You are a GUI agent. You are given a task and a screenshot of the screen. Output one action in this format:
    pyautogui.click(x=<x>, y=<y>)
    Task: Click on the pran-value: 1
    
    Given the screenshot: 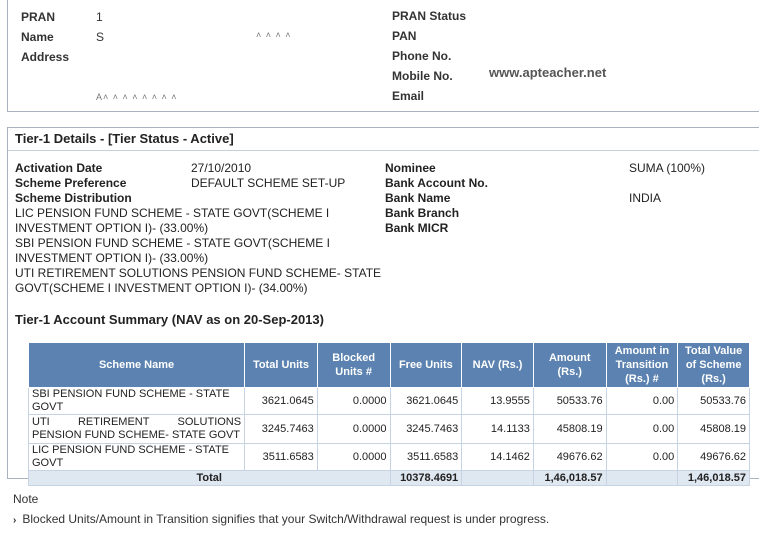 What is the action you would take?
    pyautogui.click(x=99, y=17)
    